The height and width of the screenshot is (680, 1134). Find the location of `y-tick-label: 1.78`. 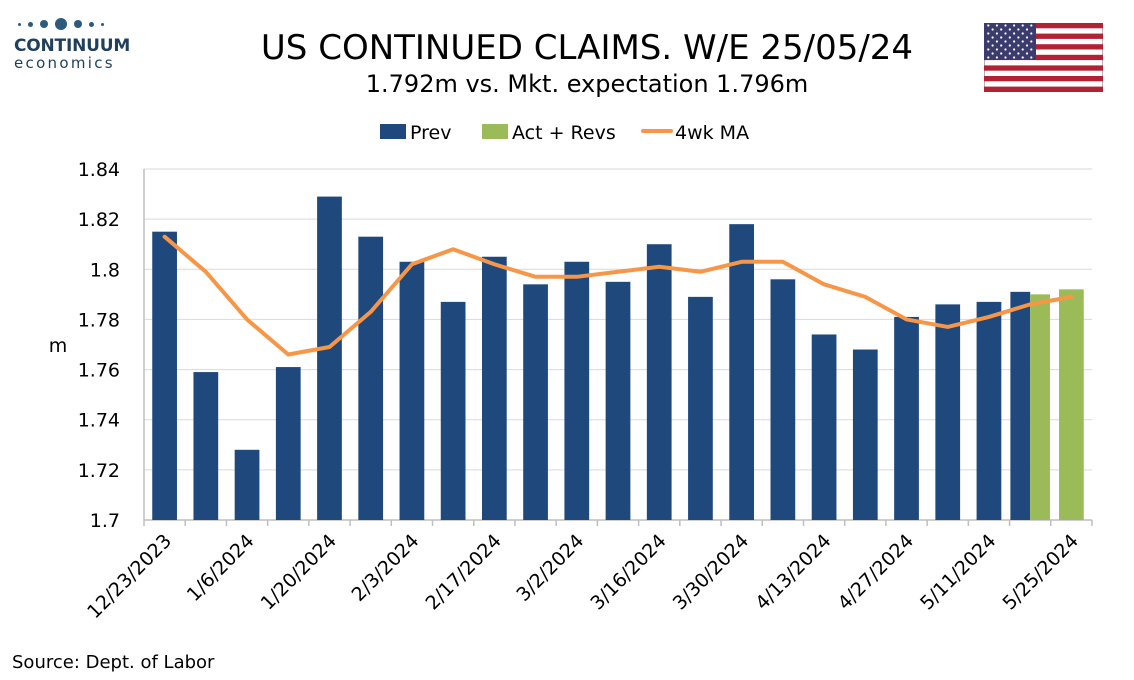

y-tick-label: 1.78 is located at coordinates (99, 320).